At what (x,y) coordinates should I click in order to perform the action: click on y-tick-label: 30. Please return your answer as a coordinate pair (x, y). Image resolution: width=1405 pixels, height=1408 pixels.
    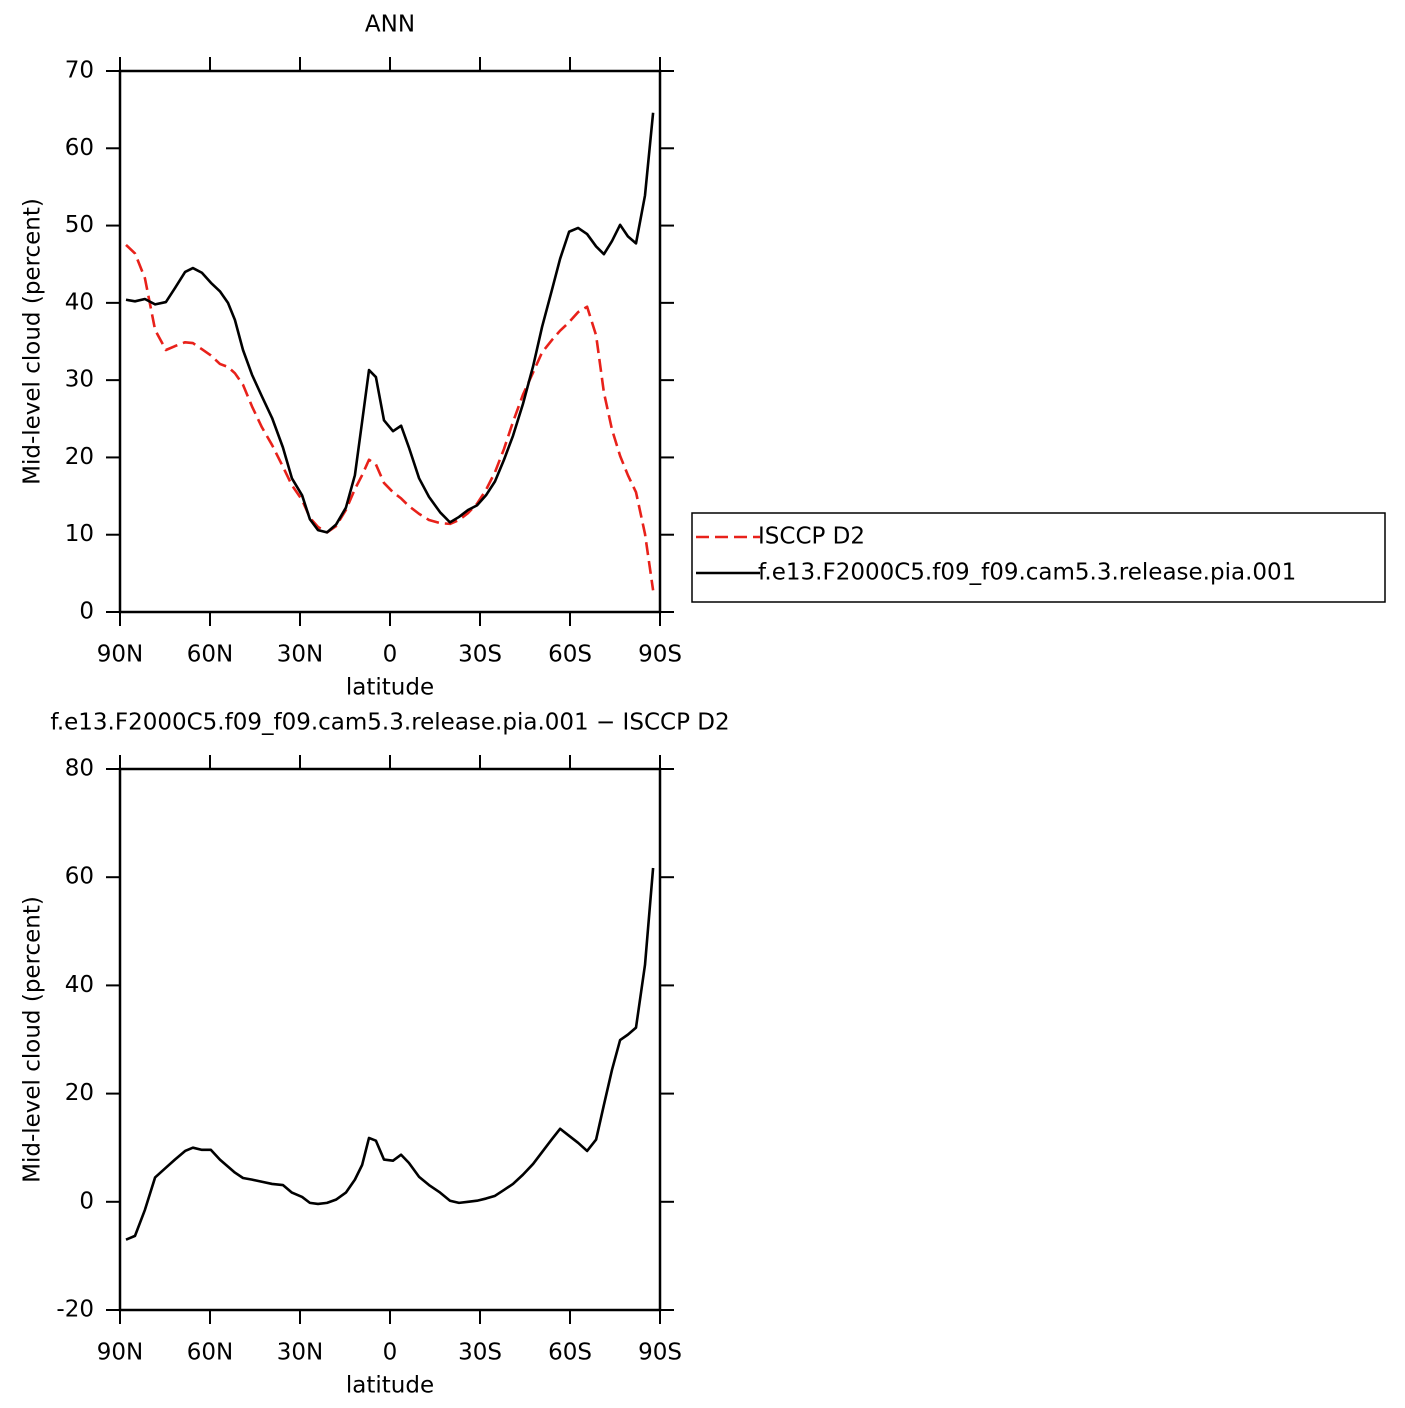
    Looking at the image, I should click on (79, 380).